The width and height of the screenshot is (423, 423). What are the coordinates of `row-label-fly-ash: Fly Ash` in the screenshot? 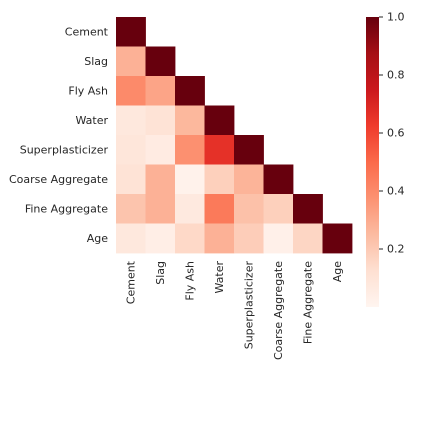 It's located at (88, 90).